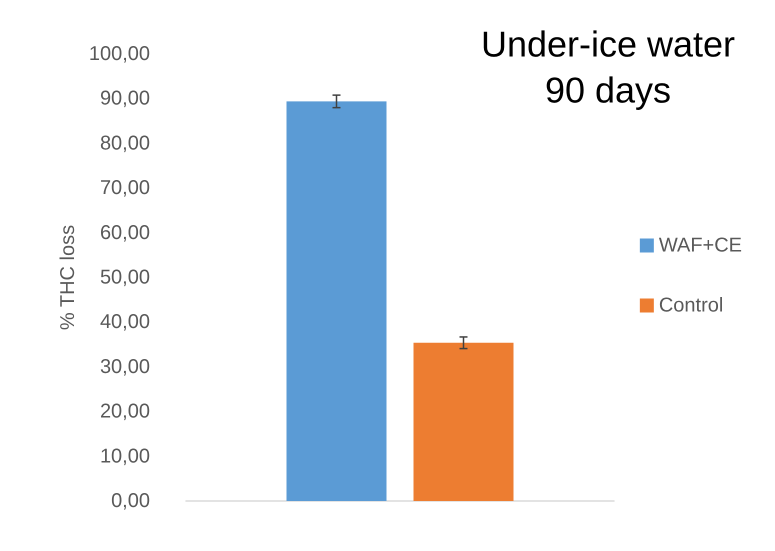  Describe the element at coordinates (700, 245) in the screenshot. I see `legend-label: WAF+CE` at that location.